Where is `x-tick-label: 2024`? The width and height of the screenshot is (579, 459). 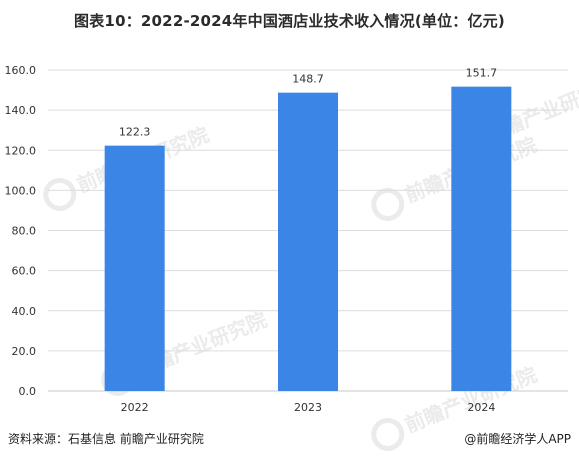 x-tick-label: 2024 is located at coordinates (481, 407).